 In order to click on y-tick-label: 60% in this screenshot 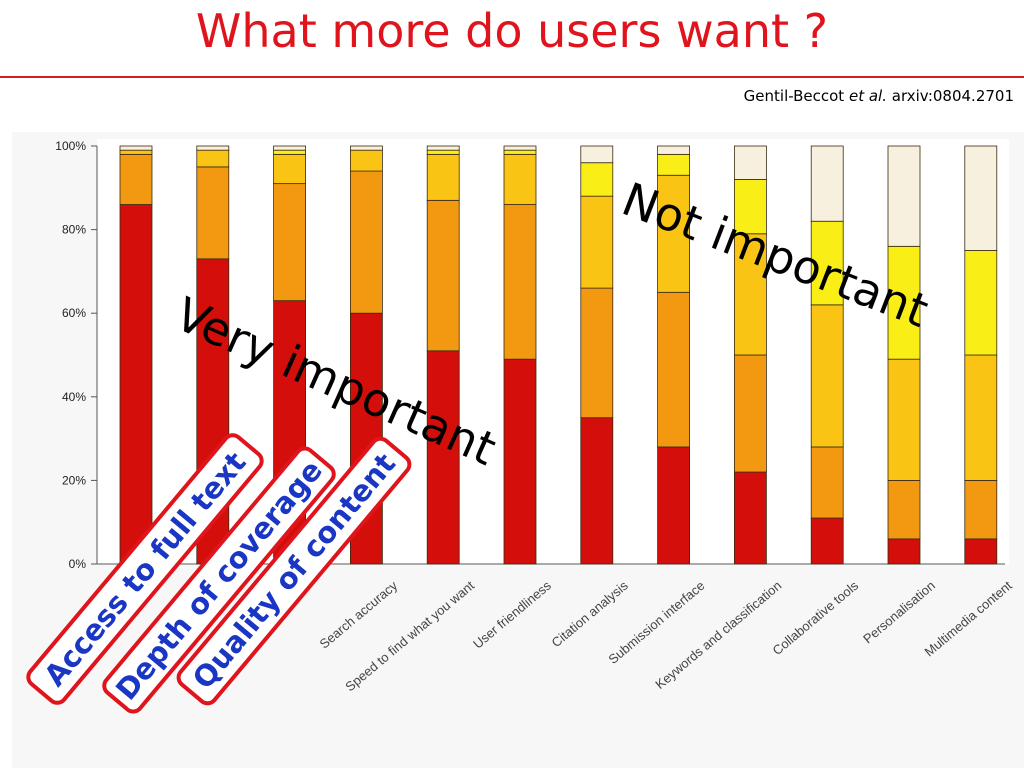, I will do `click(74, 313)`.